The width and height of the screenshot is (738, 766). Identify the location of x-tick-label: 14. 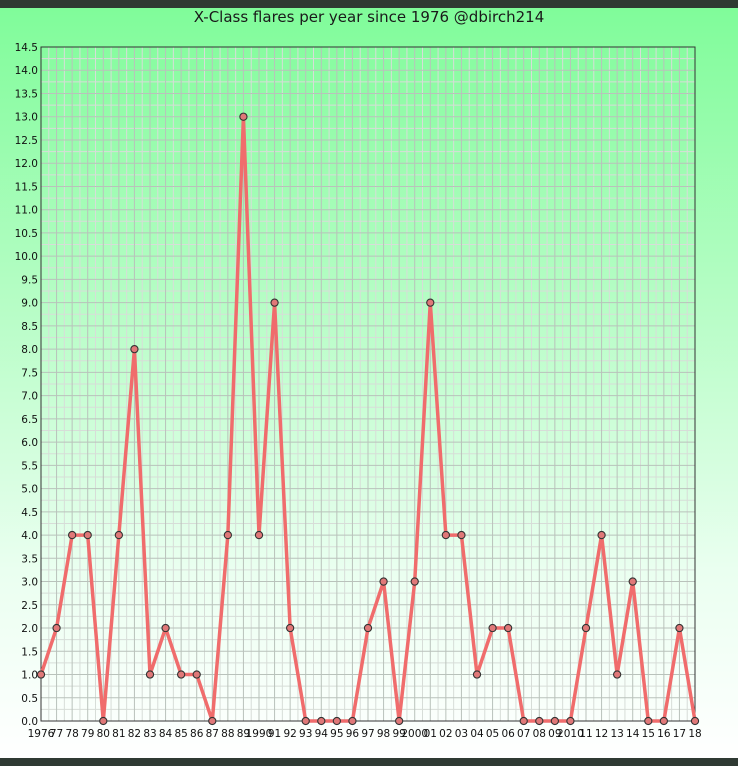
(633, 734).